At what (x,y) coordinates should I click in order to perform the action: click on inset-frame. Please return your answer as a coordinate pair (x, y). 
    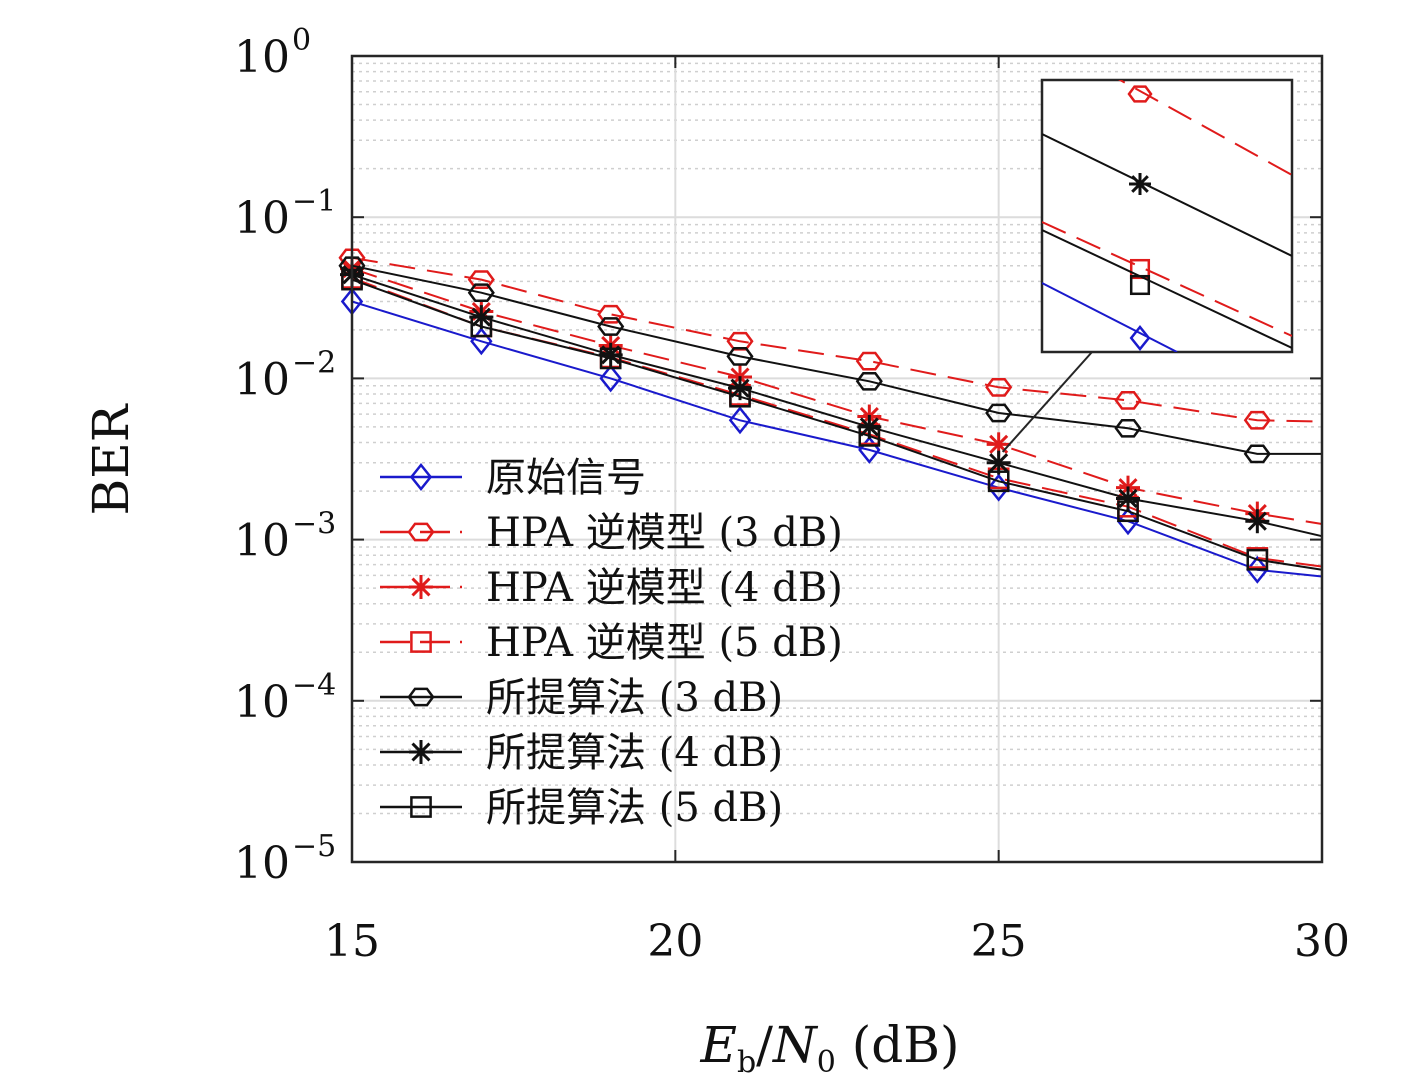
    Looking at the image, I should click on (1167, 216).